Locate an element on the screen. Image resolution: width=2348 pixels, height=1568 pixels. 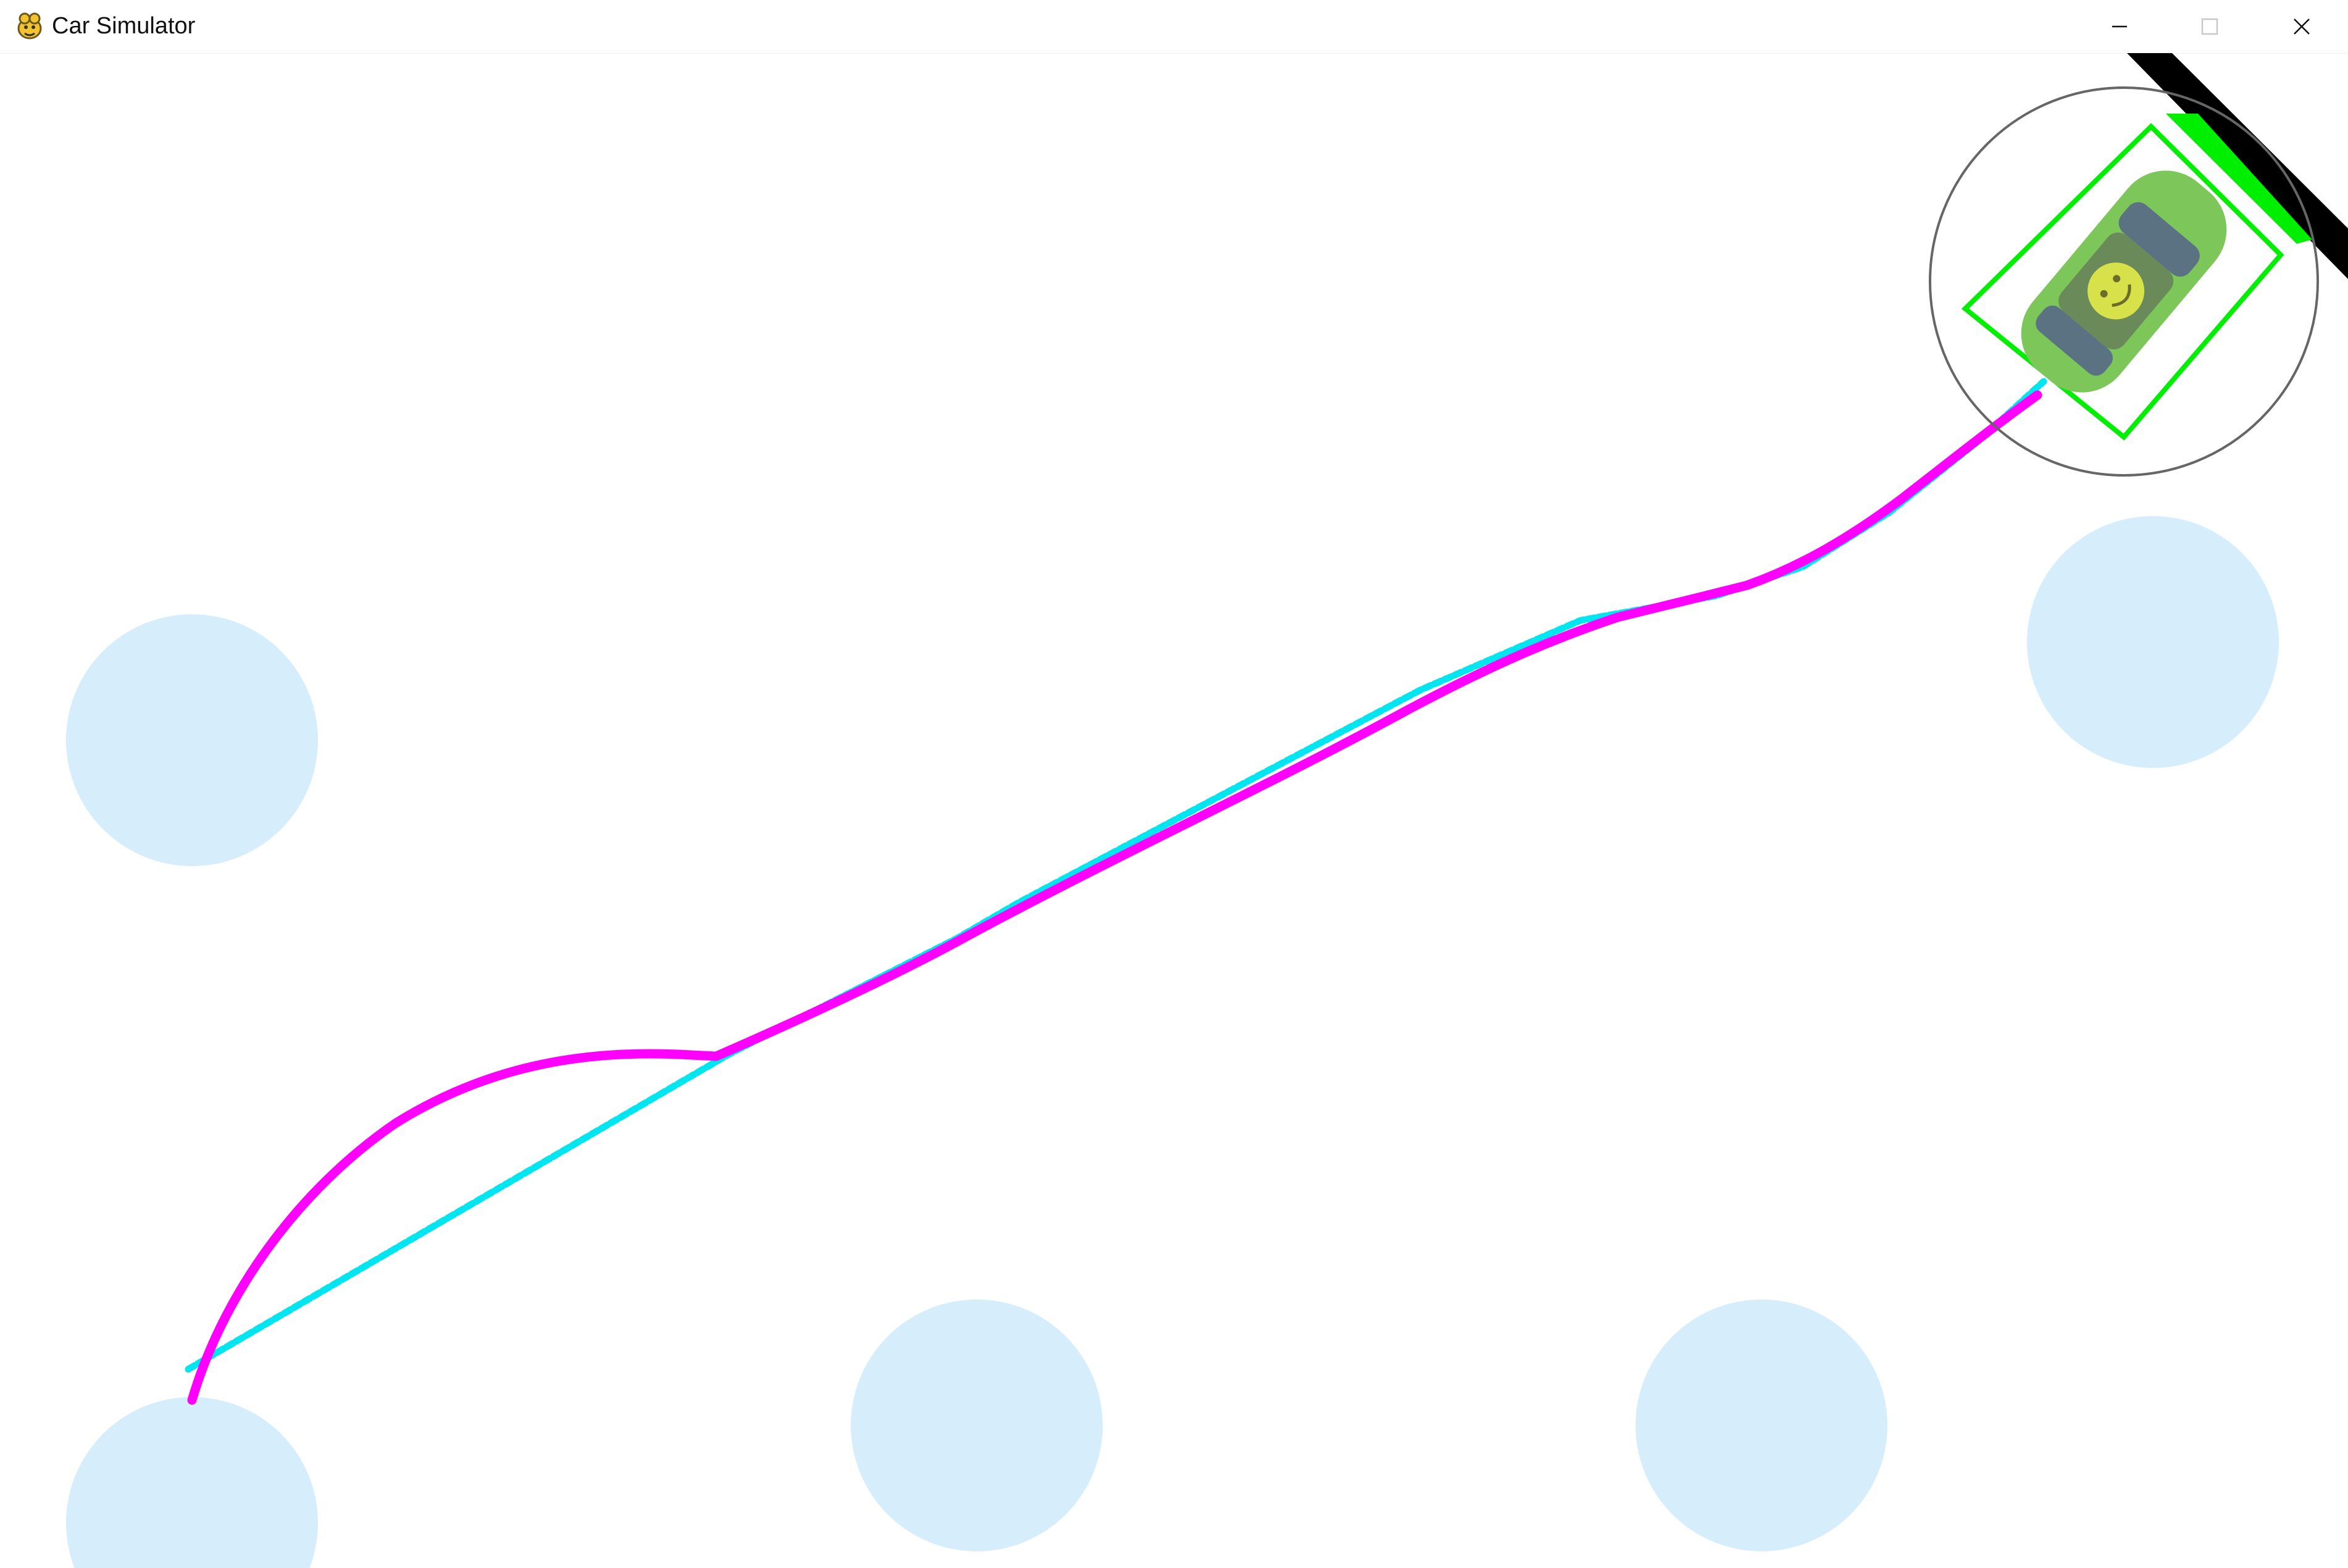
pygame-snake-icon is located at coordinates (29, 26).